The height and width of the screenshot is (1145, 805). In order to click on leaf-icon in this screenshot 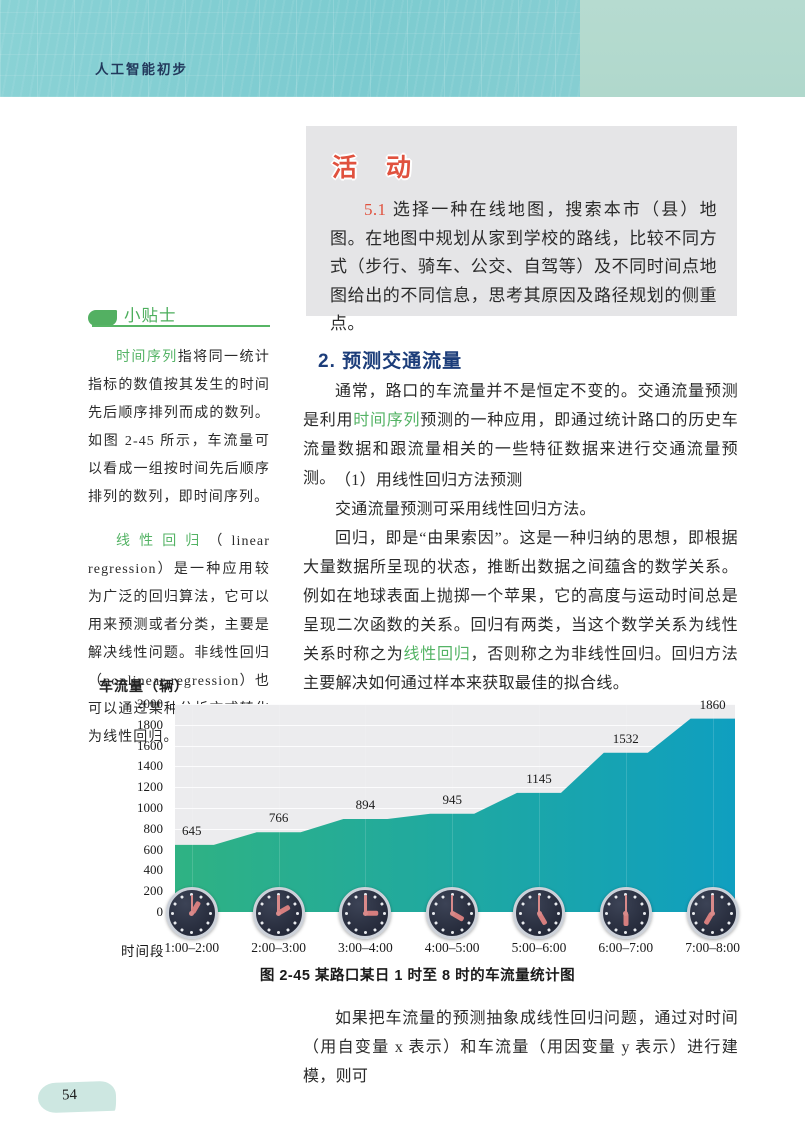, I will do `click(102, 318)`.